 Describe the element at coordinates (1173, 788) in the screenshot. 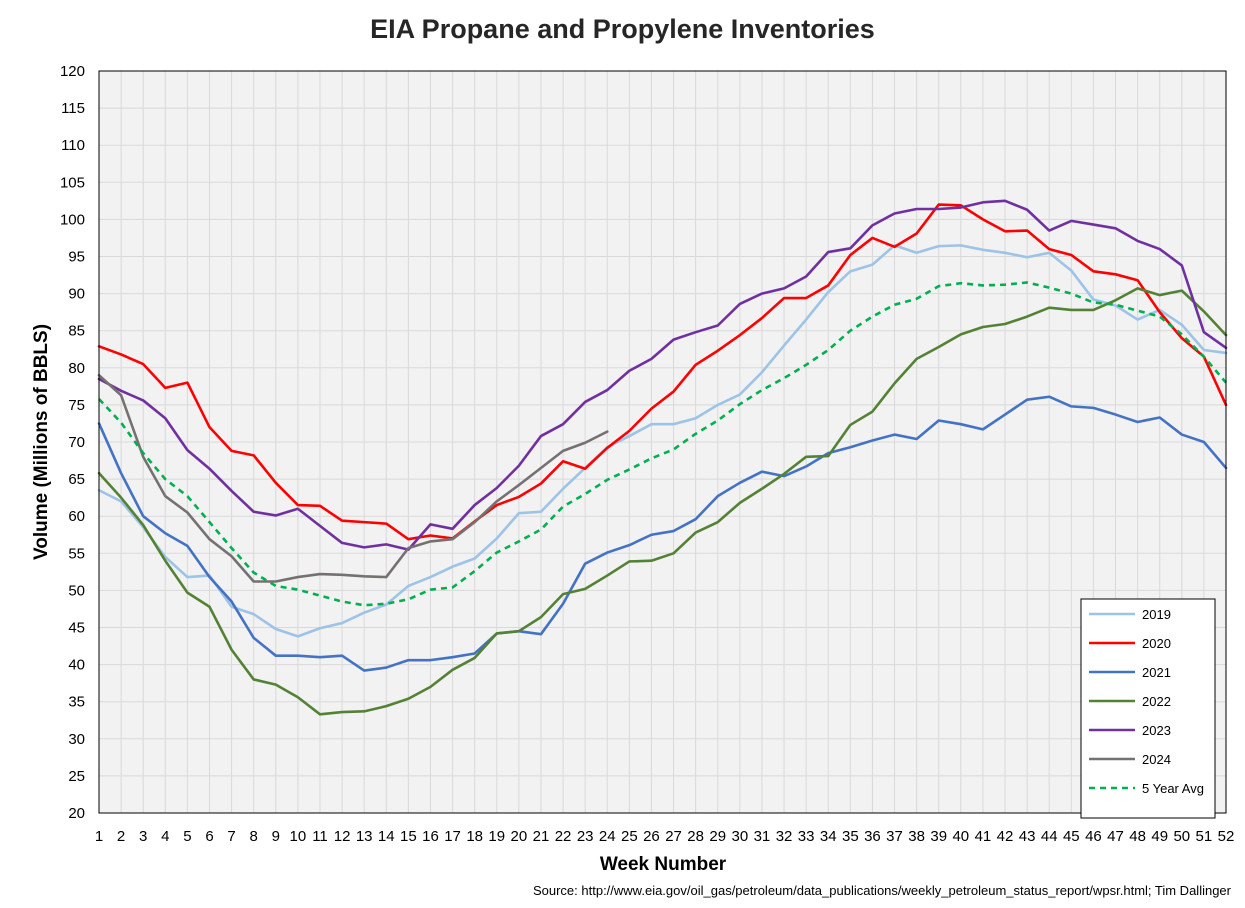

I see `legend-label: 5 Year Avg` at that location.